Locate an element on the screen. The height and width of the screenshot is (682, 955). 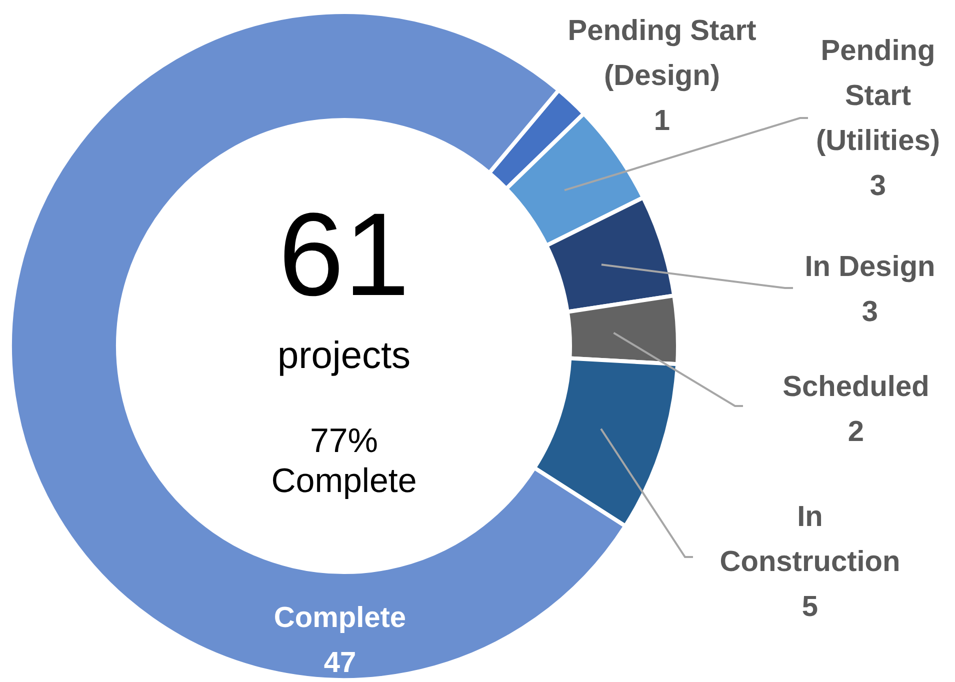
slice-label: Pending Start (Design) is located at coordinates (662, 53).